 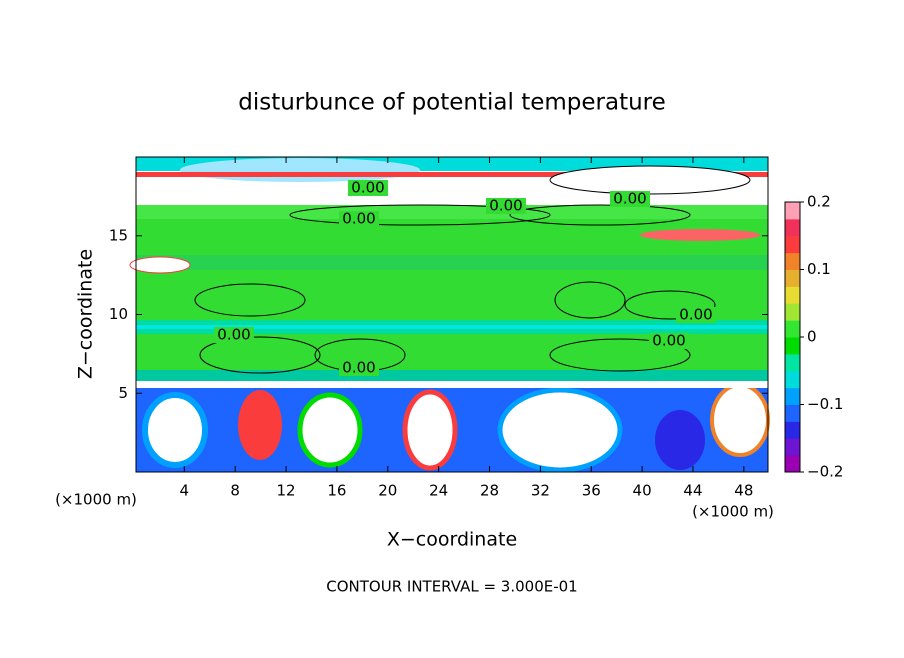 I want to click on colorbar-tick-label: 0.1, so click(x=819, y=269).